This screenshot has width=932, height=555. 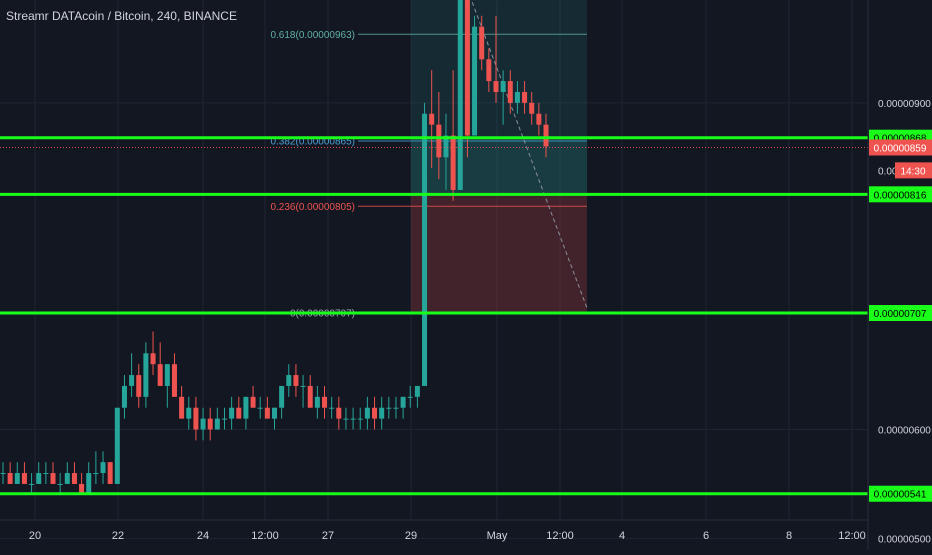 I want to click on chart-title: Streamr DATAcoin / Bitcoin, 240, BINANCE, so click(x=121, y=16).